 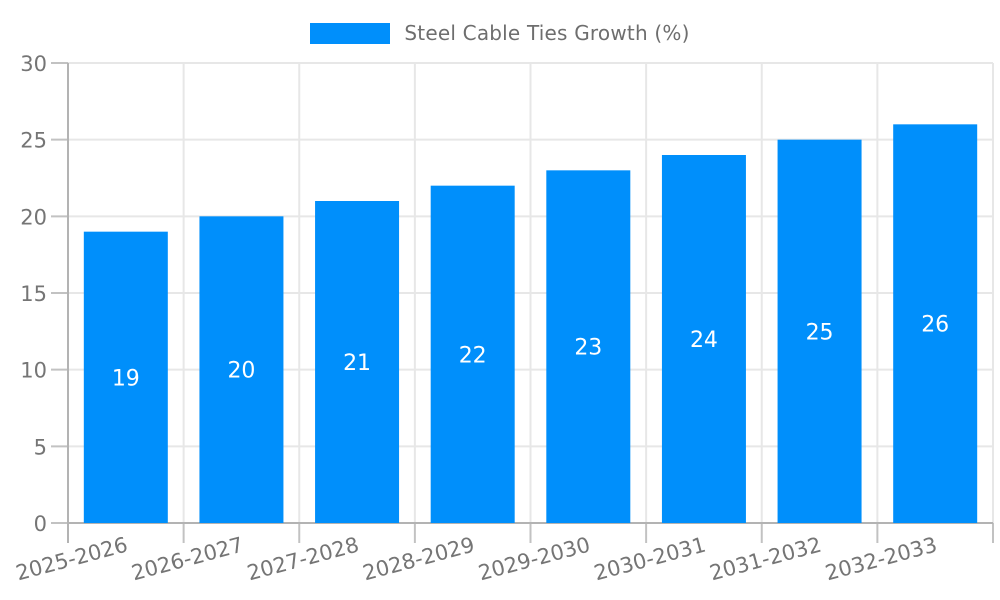 I want to click on x-axis-category-label: 2027-2028, so click(x=303, y=559).